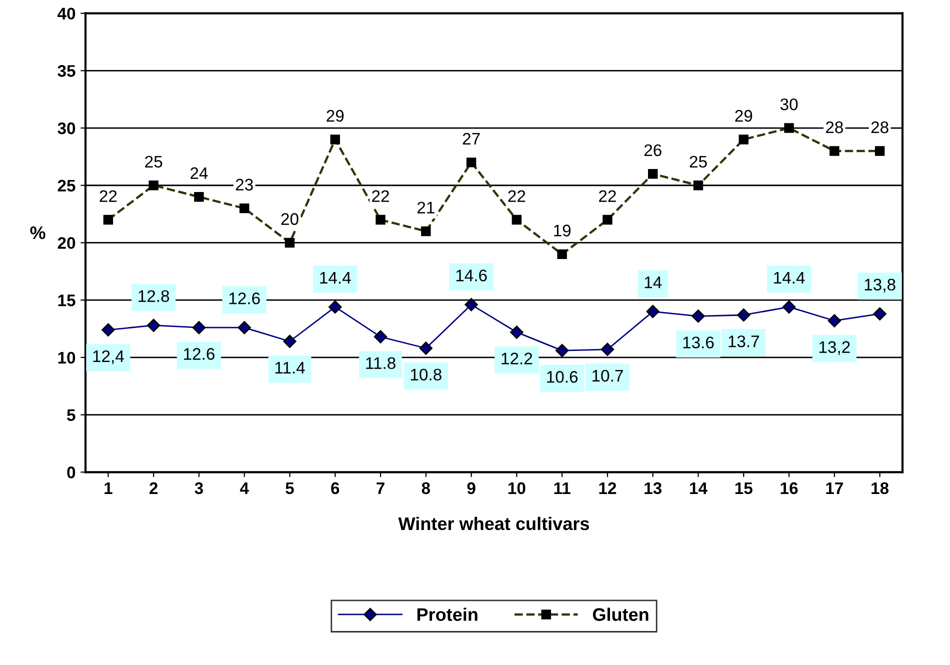 The width and height of the screenshot is (950, 665). Describe the element at coordinates (381, 363) in the screenshot. I see `data-label: 11.8` at that location.